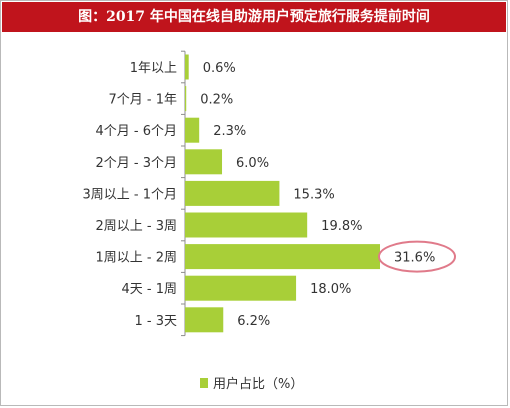 The image size is (510, 408). I want to click on category-label: 1周以上 - 2周, so click(137, 258).